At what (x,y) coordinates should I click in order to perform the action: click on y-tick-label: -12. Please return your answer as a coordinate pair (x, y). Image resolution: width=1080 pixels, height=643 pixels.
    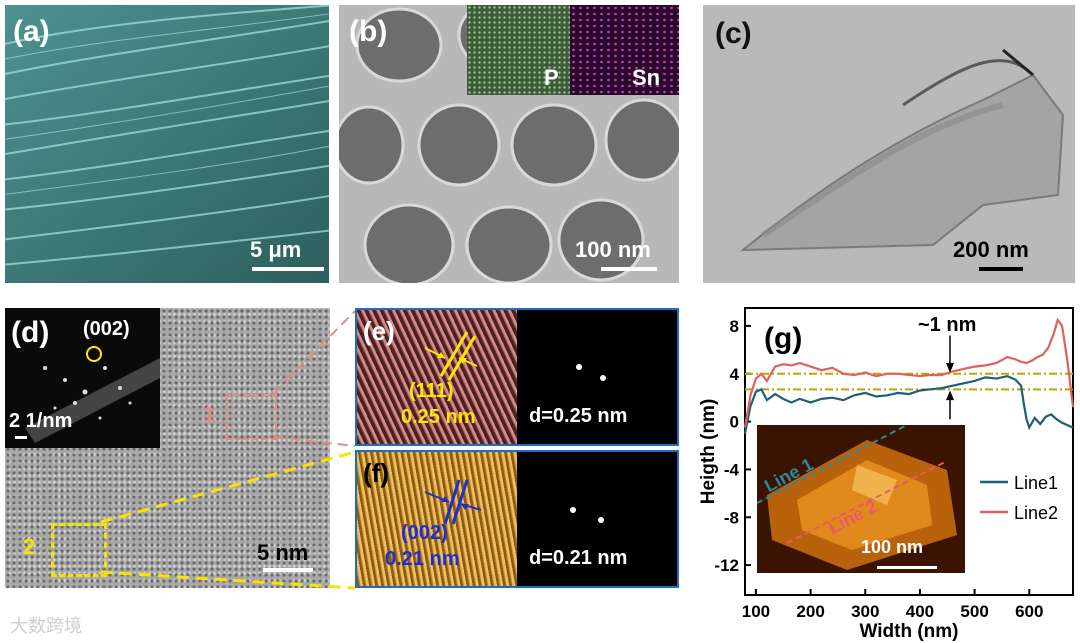
    Looking at the image, I should click on (726, 565).